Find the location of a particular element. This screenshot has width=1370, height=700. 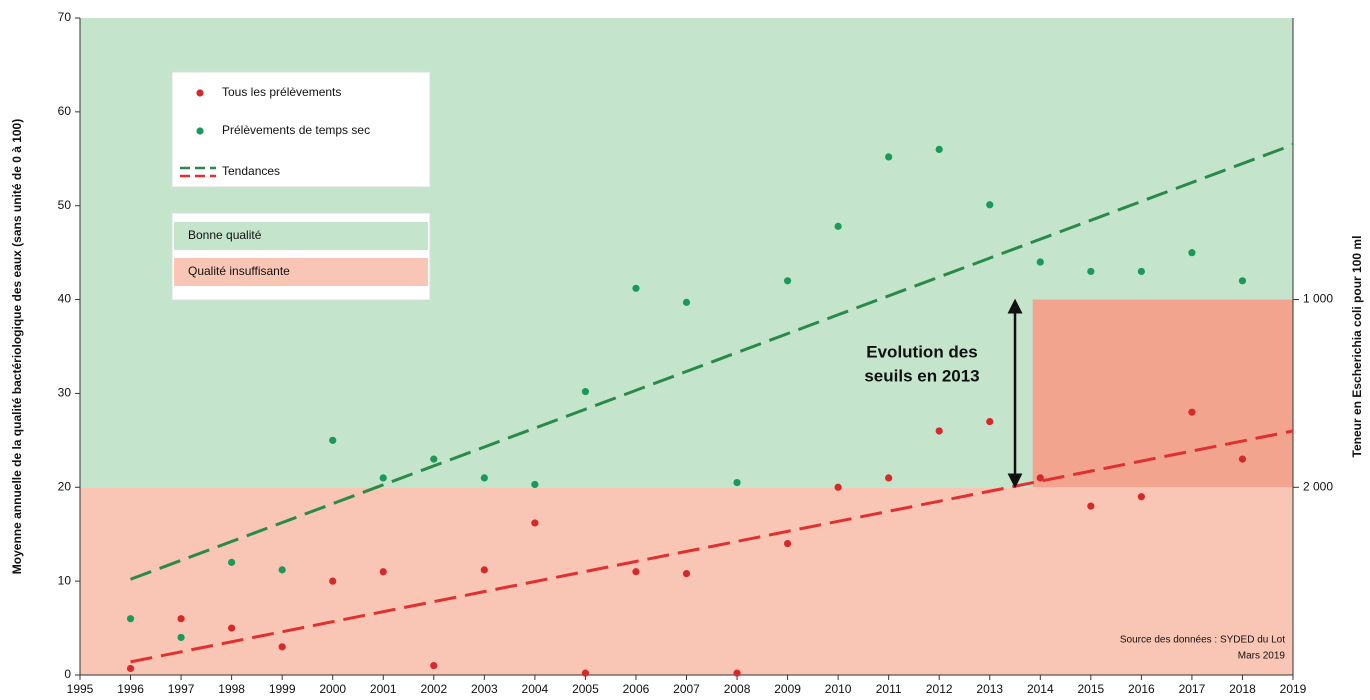

x-tick-label: 2013 is located at coordinates (989, 689).